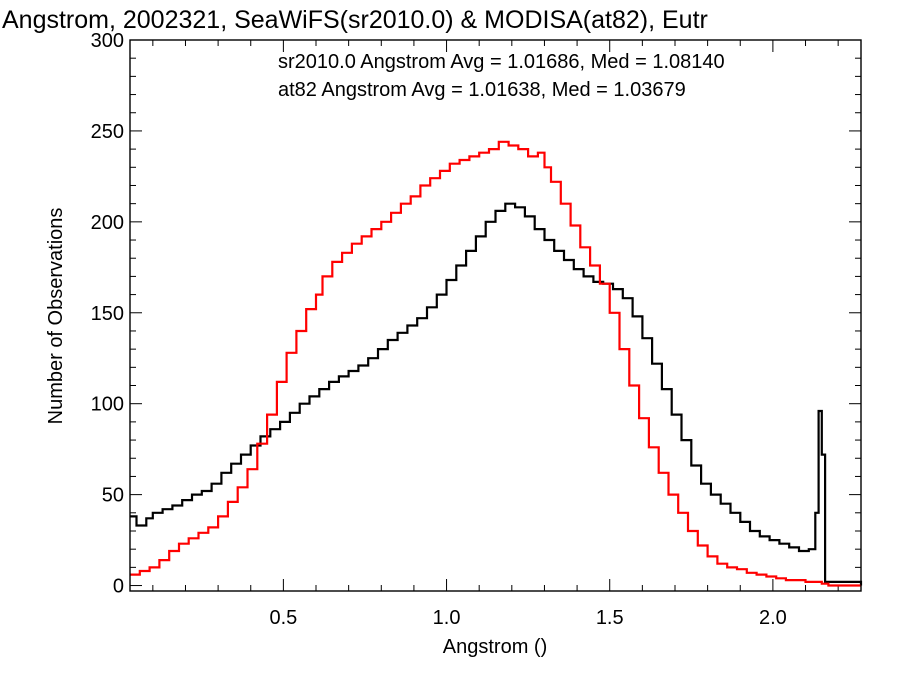  What do you see at coordinates (107, 132) in the screenshot?
I see `y-tick-label: 250` at bounding box center [107, 132].